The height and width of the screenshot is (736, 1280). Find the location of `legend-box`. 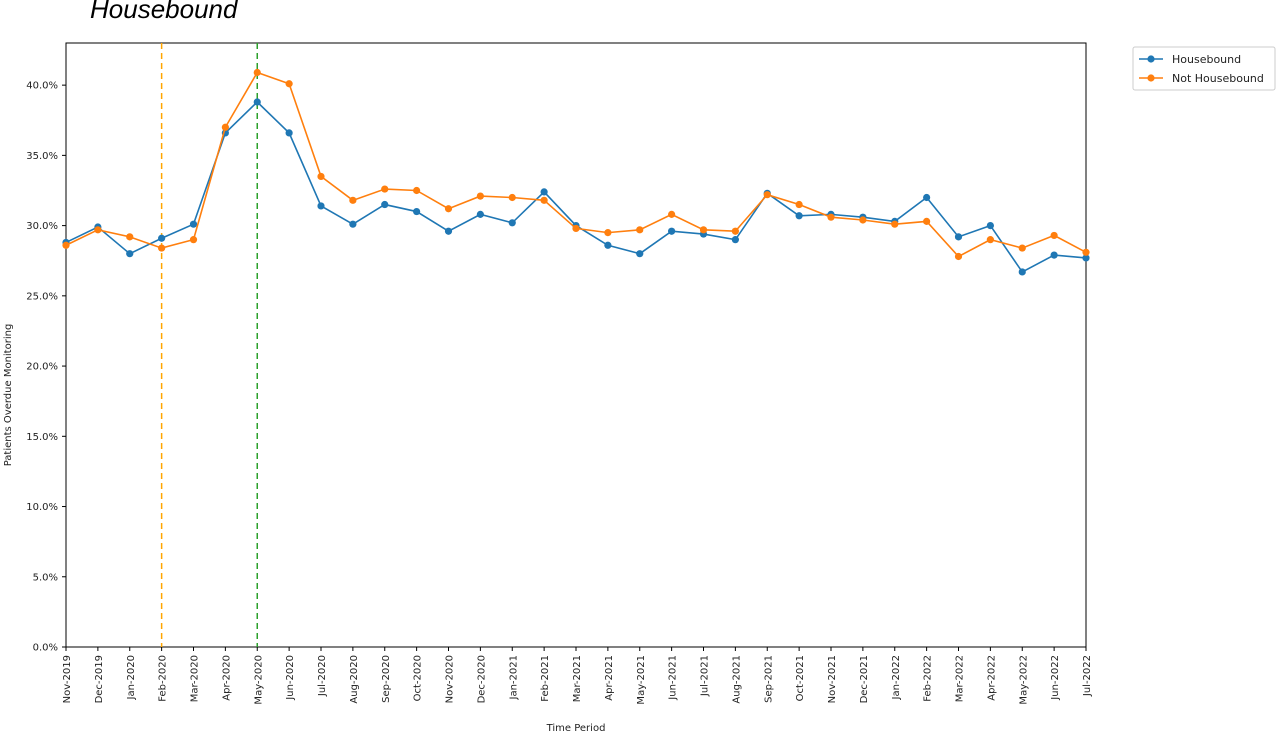

legend-box is located at coordinates (1204, 68).